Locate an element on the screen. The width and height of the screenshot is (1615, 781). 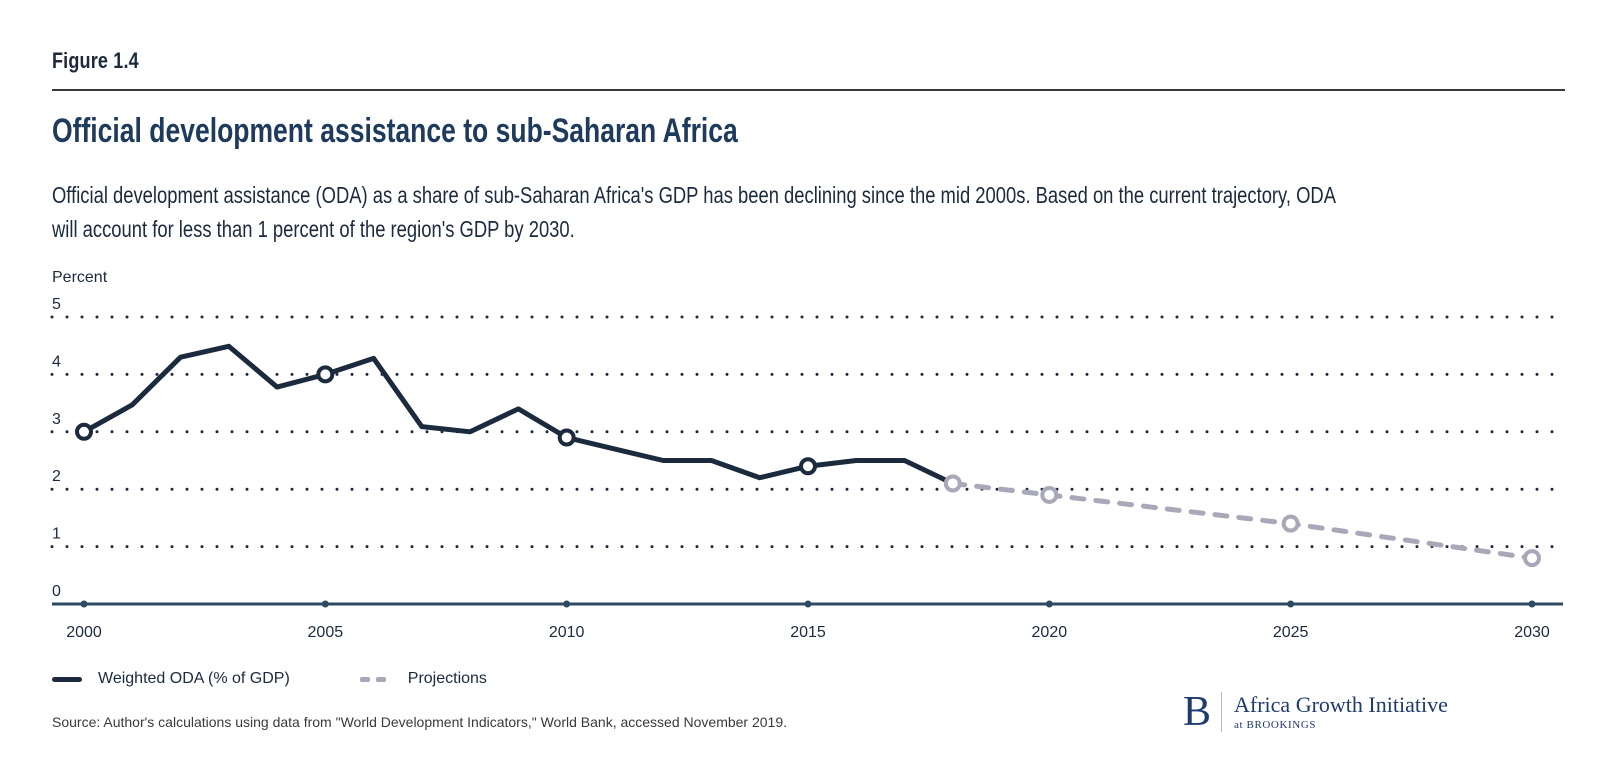
oda-point-2005 is located at coordinates (325, 374).